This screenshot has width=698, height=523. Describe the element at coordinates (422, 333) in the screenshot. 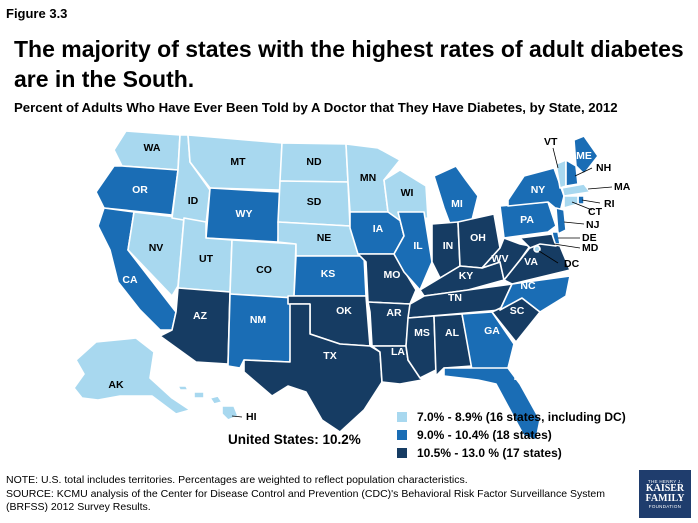

I see `label-ms: MS` at that location.